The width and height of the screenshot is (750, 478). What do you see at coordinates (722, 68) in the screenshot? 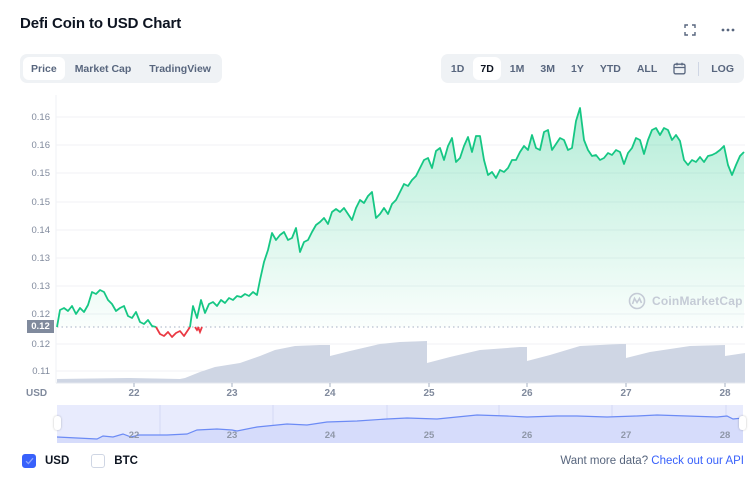
I see `log-scale-toggle: LOG` at bounding box center [722, 68].